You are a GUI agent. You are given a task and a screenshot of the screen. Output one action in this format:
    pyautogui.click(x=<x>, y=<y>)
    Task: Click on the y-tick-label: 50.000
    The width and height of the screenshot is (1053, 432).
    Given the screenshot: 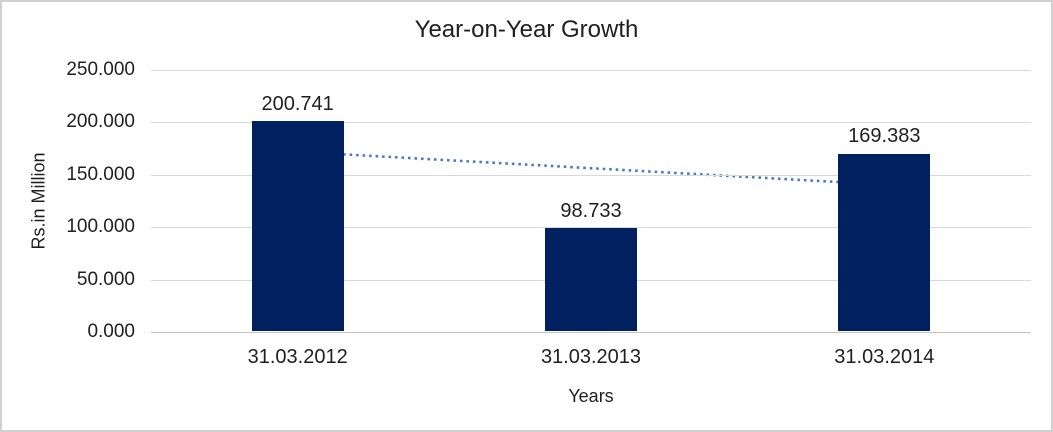 What is the action you would take?
    pyautogui.click(x=105, y=279)
    